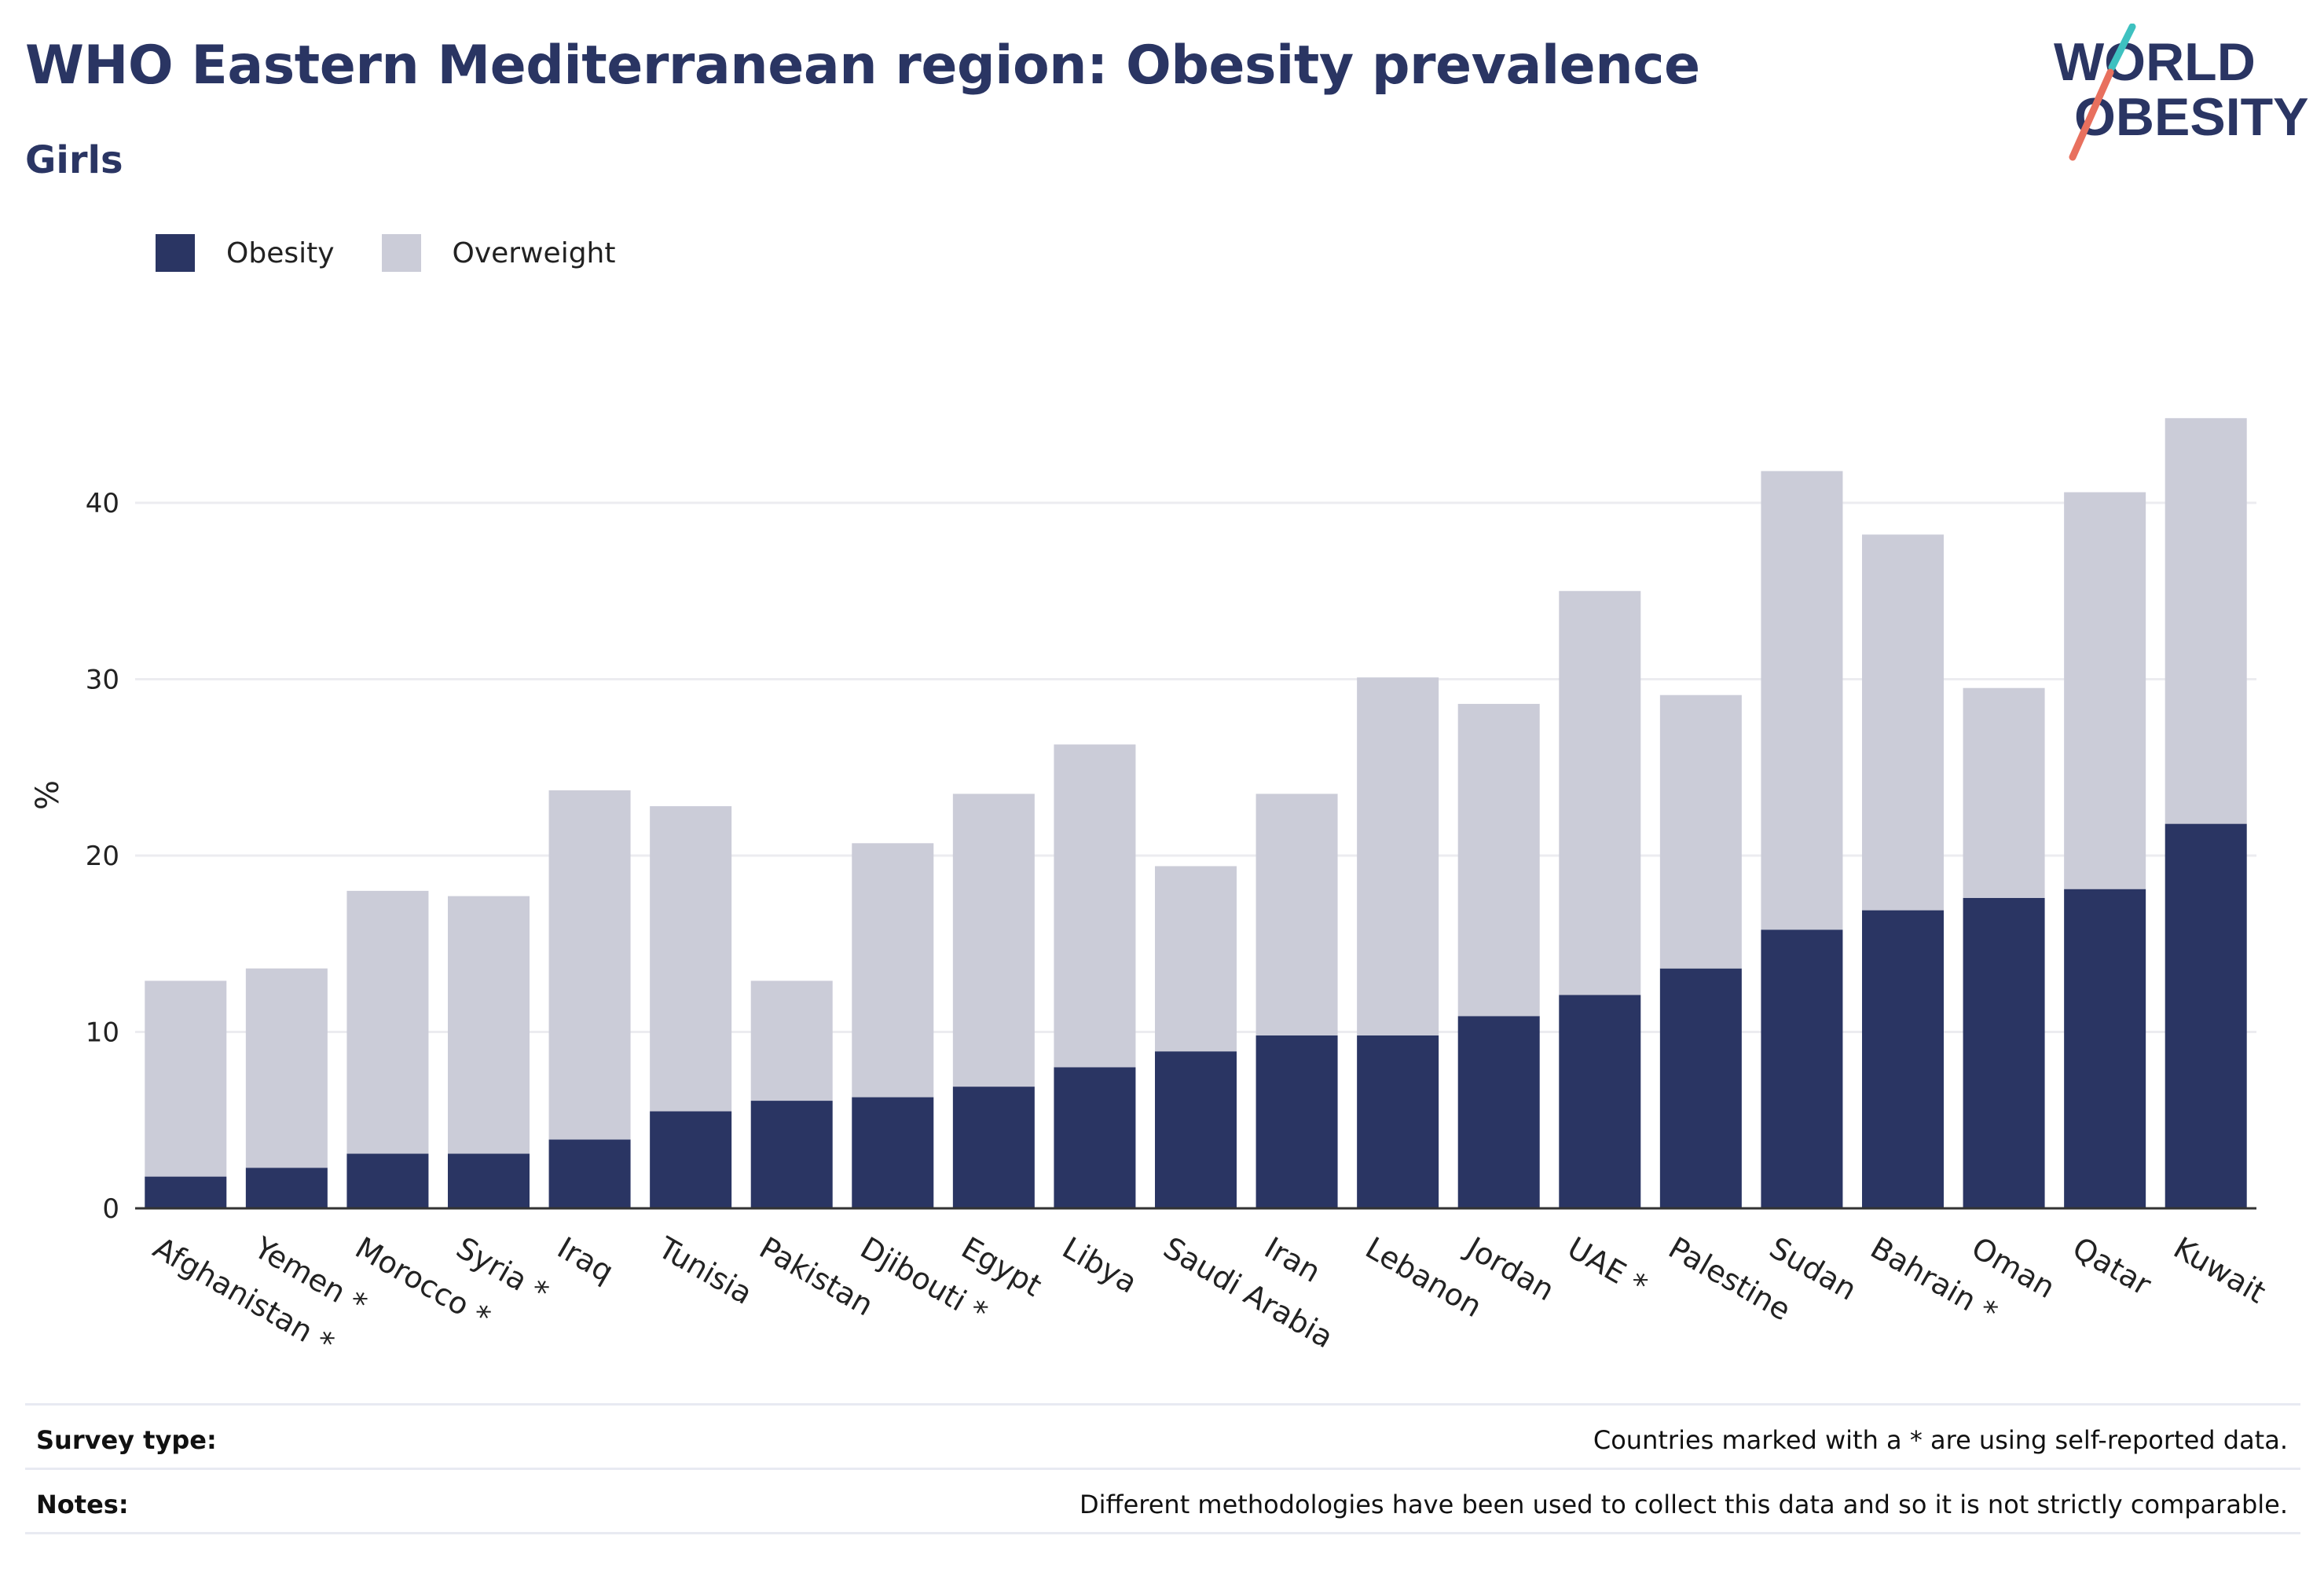 The height and width of the screenshot is (1576, 2324). I want to click on x-tick-label-5: Tunisia, so click(705, 1270).